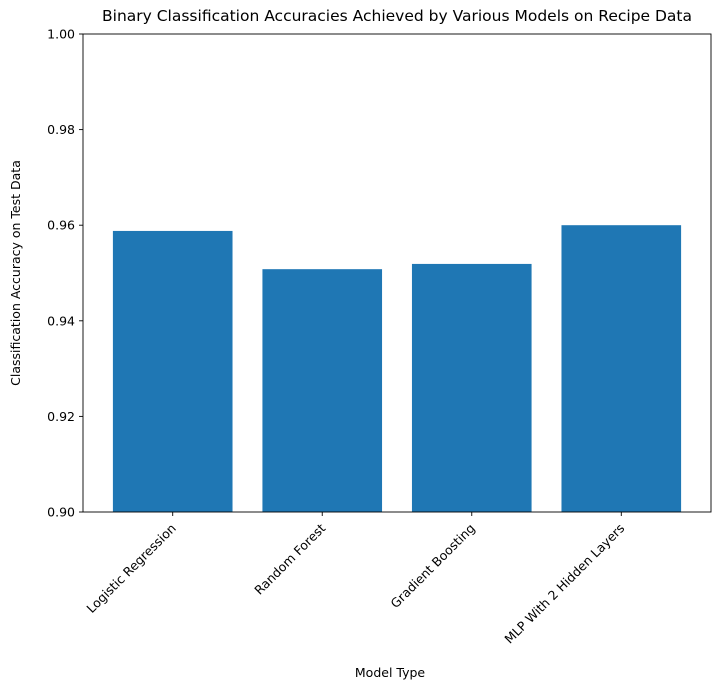  Describe the element at coordinates (61, 320) in the screenshot. I see `y-tick-label: 0.94` at that location.